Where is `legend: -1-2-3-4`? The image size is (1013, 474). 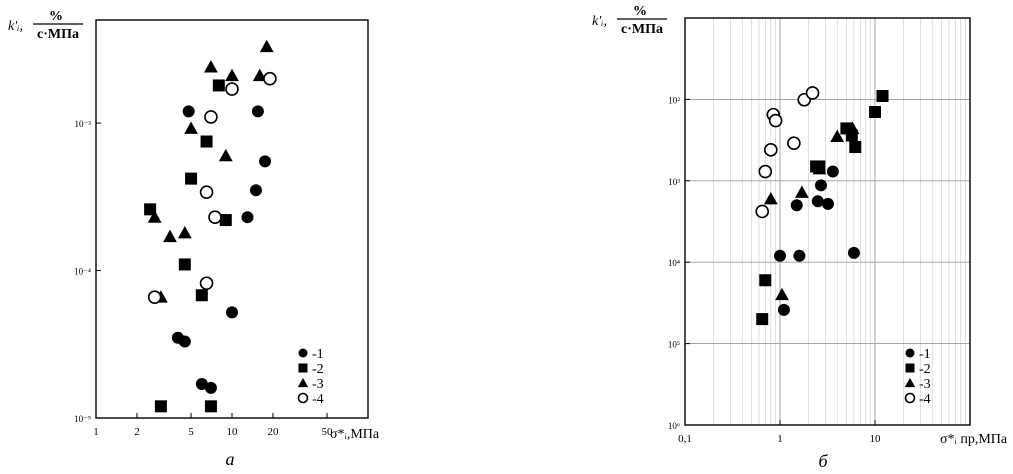
legend: -1-2-3-4 is located at coordinates (310, 377).